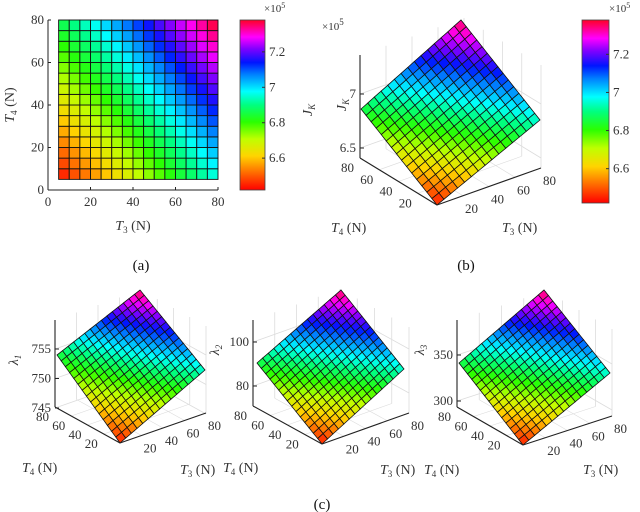 This screenshot has width=640, height=512. I want to click on t4-axis-label: T4 (N), so click(349, 229).